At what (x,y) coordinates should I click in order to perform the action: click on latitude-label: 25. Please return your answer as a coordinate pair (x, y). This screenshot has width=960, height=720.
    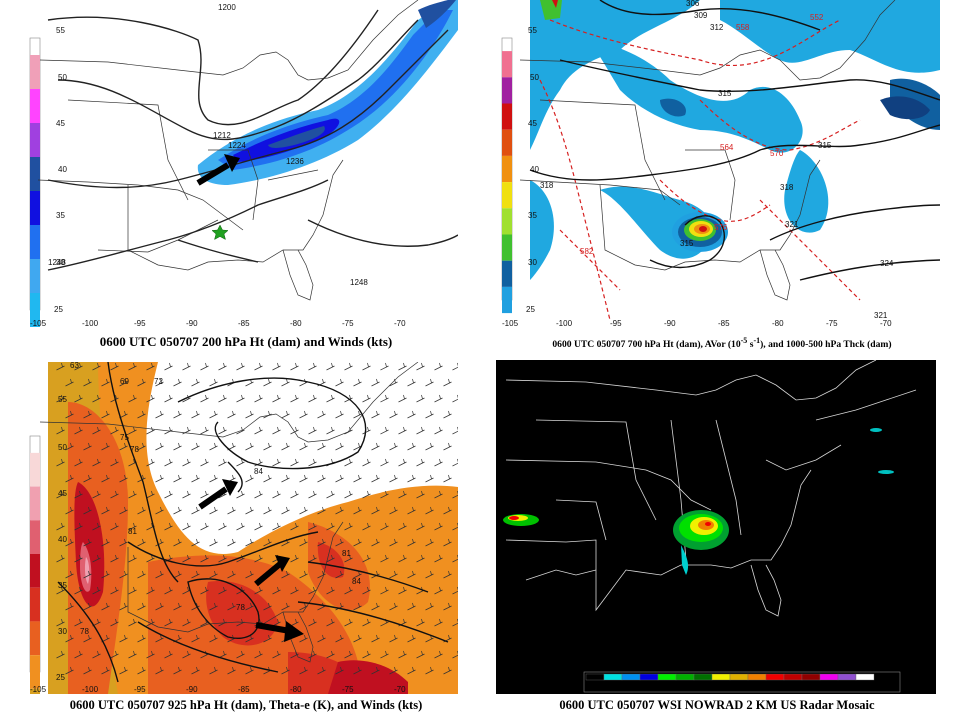
    Looking at the image, I should click on (58, 309).